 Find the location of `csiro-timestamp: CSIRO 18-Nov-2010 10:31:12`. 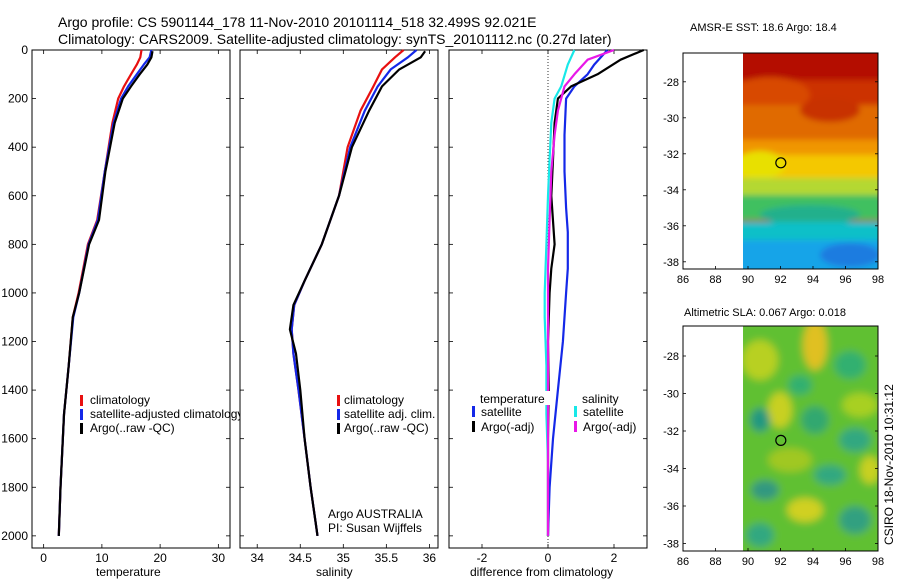

csiro-timestamp: CSIRO 18-Nov-2010 10:31:12 is located at coordinates (889, 464).